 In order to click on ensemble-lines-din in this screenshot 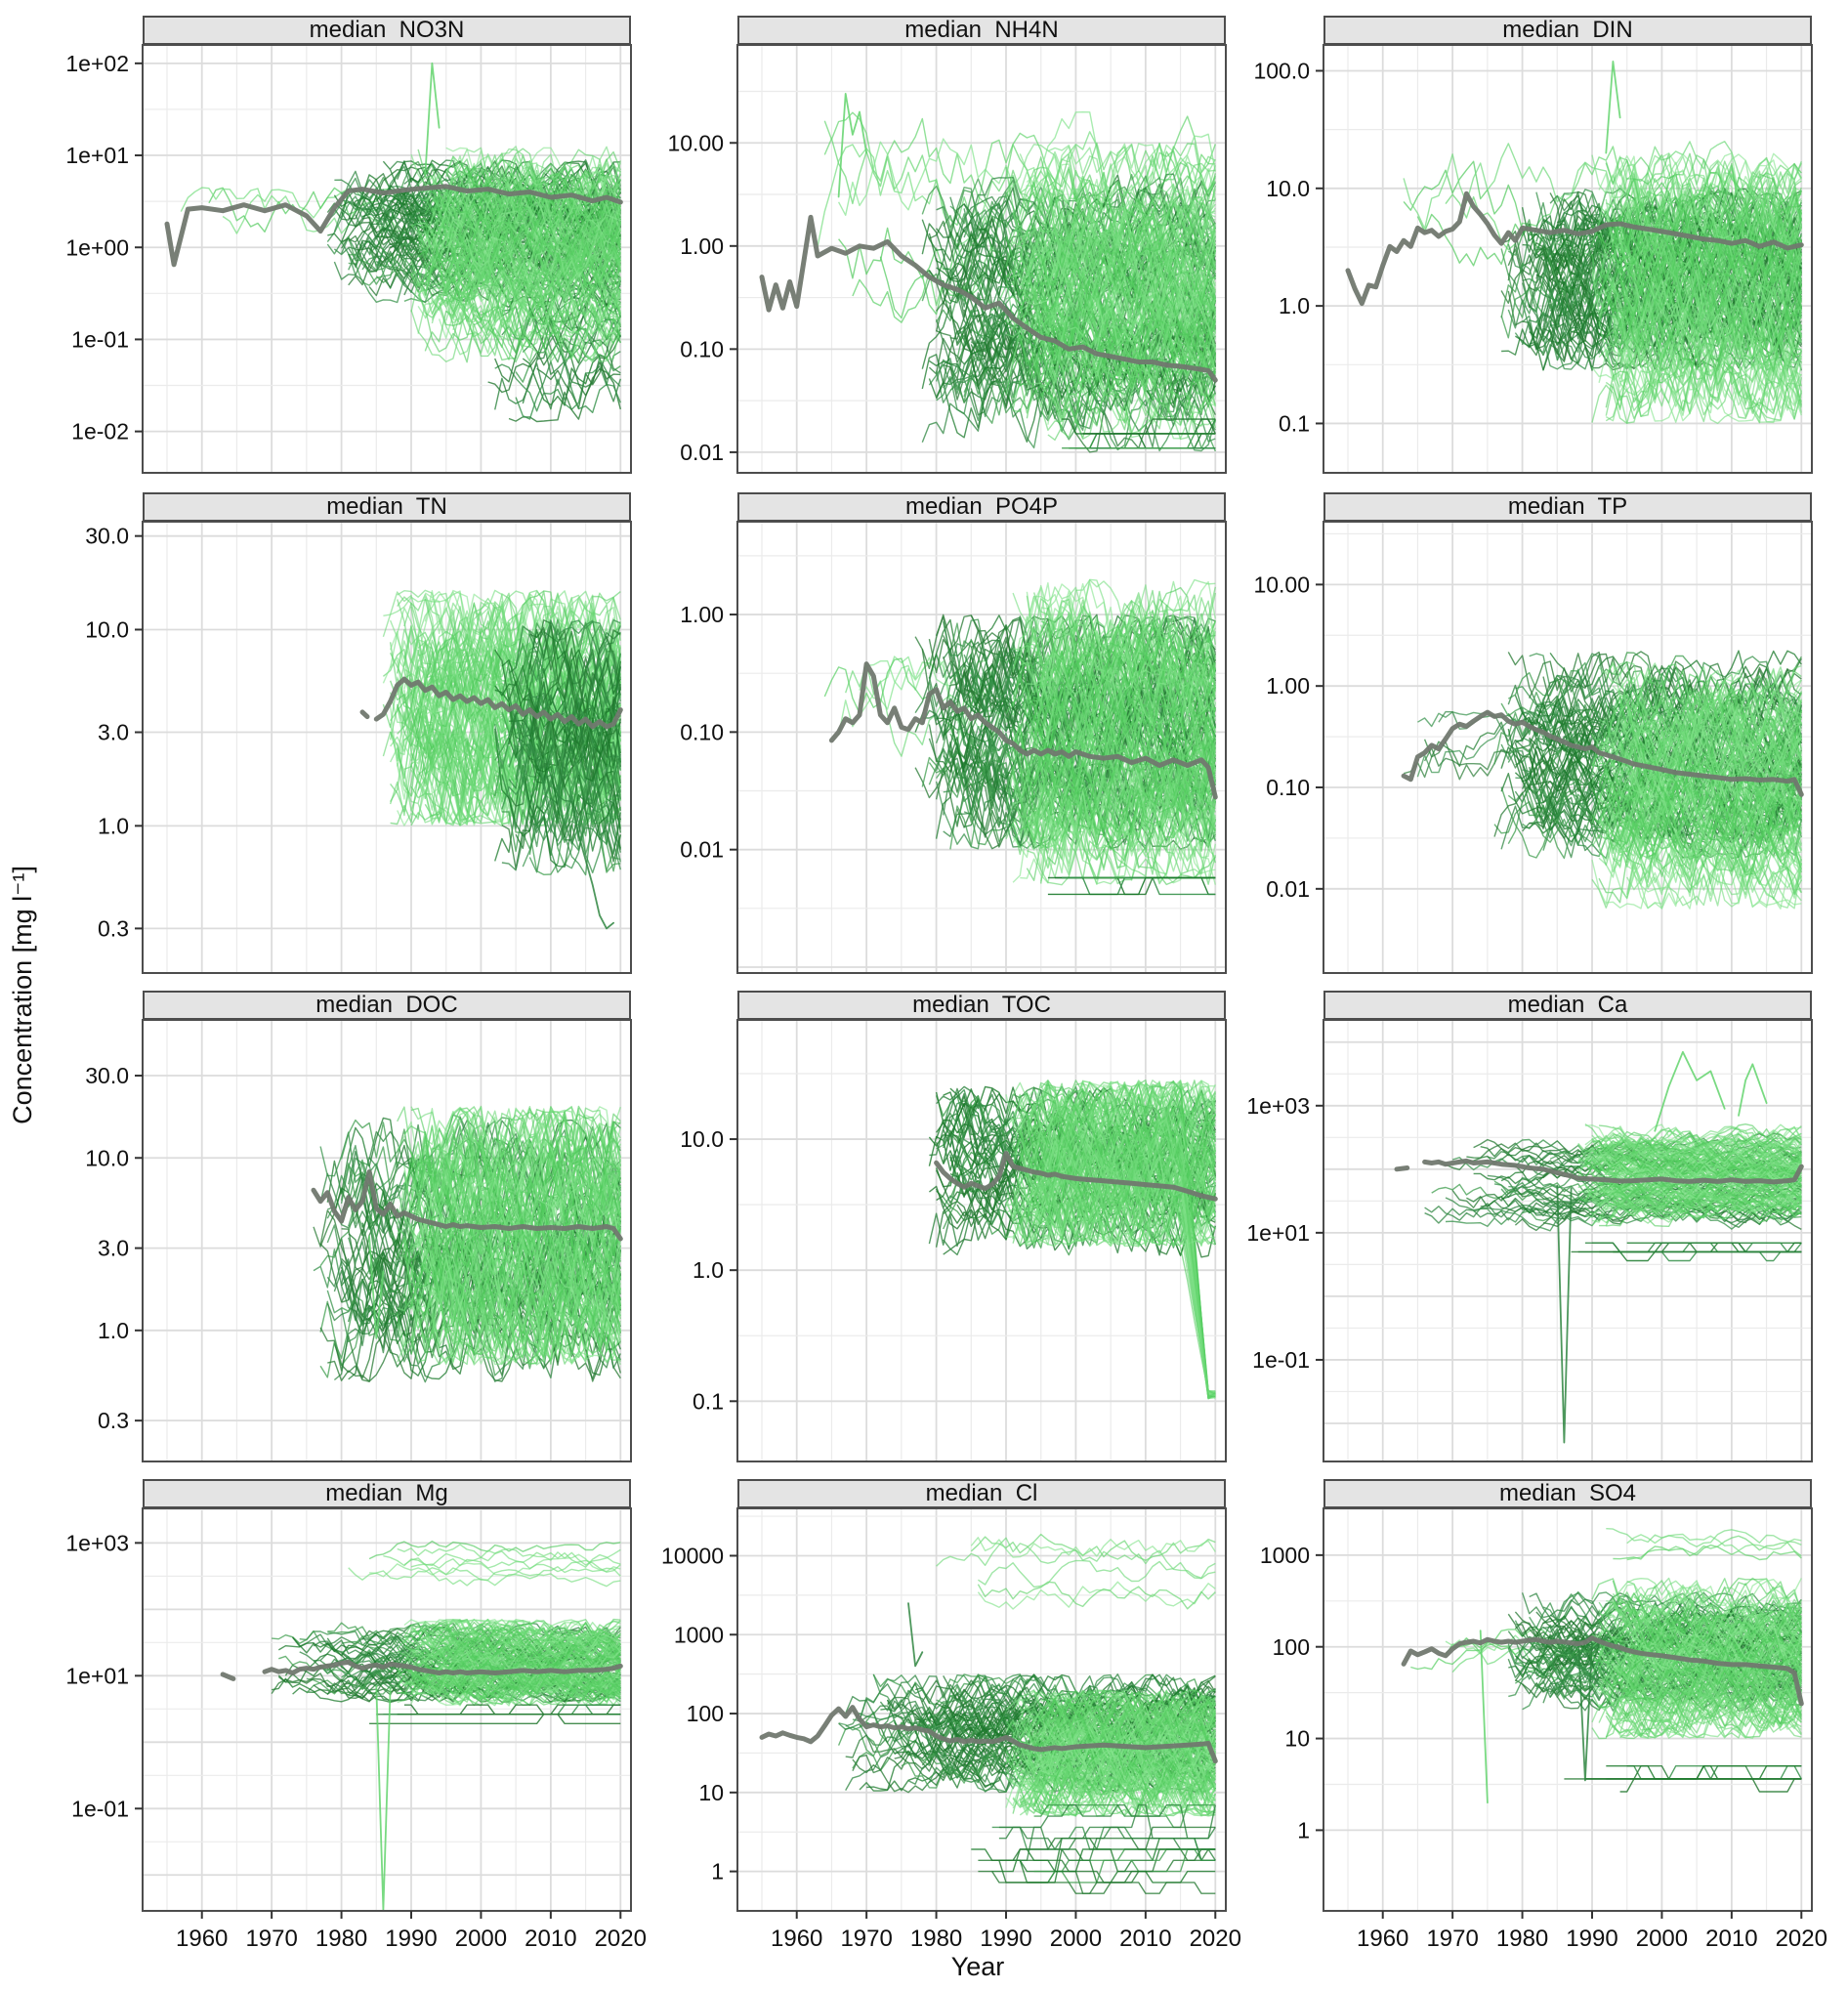, I will do `click(1602, 283)`.